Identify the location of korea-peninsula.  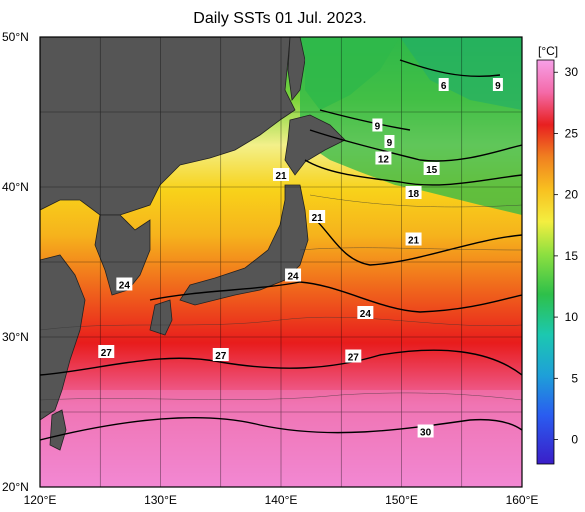
(122, 255).